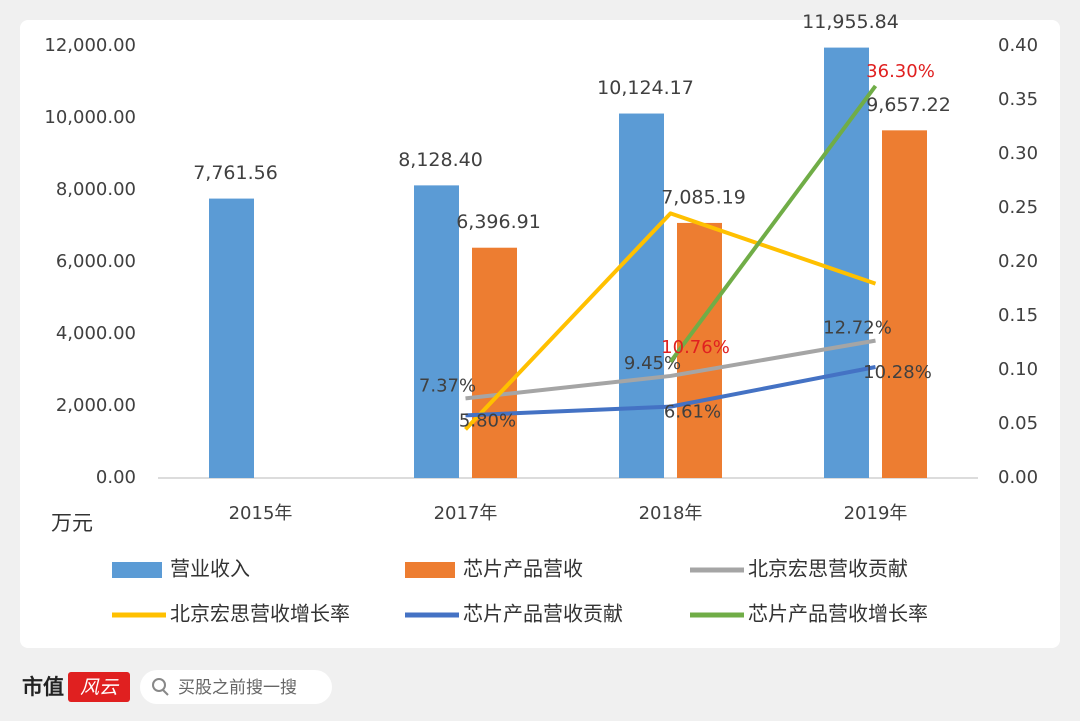  I want to click on search-placeholder: 买股之前搜一搜, so click(237, 688).